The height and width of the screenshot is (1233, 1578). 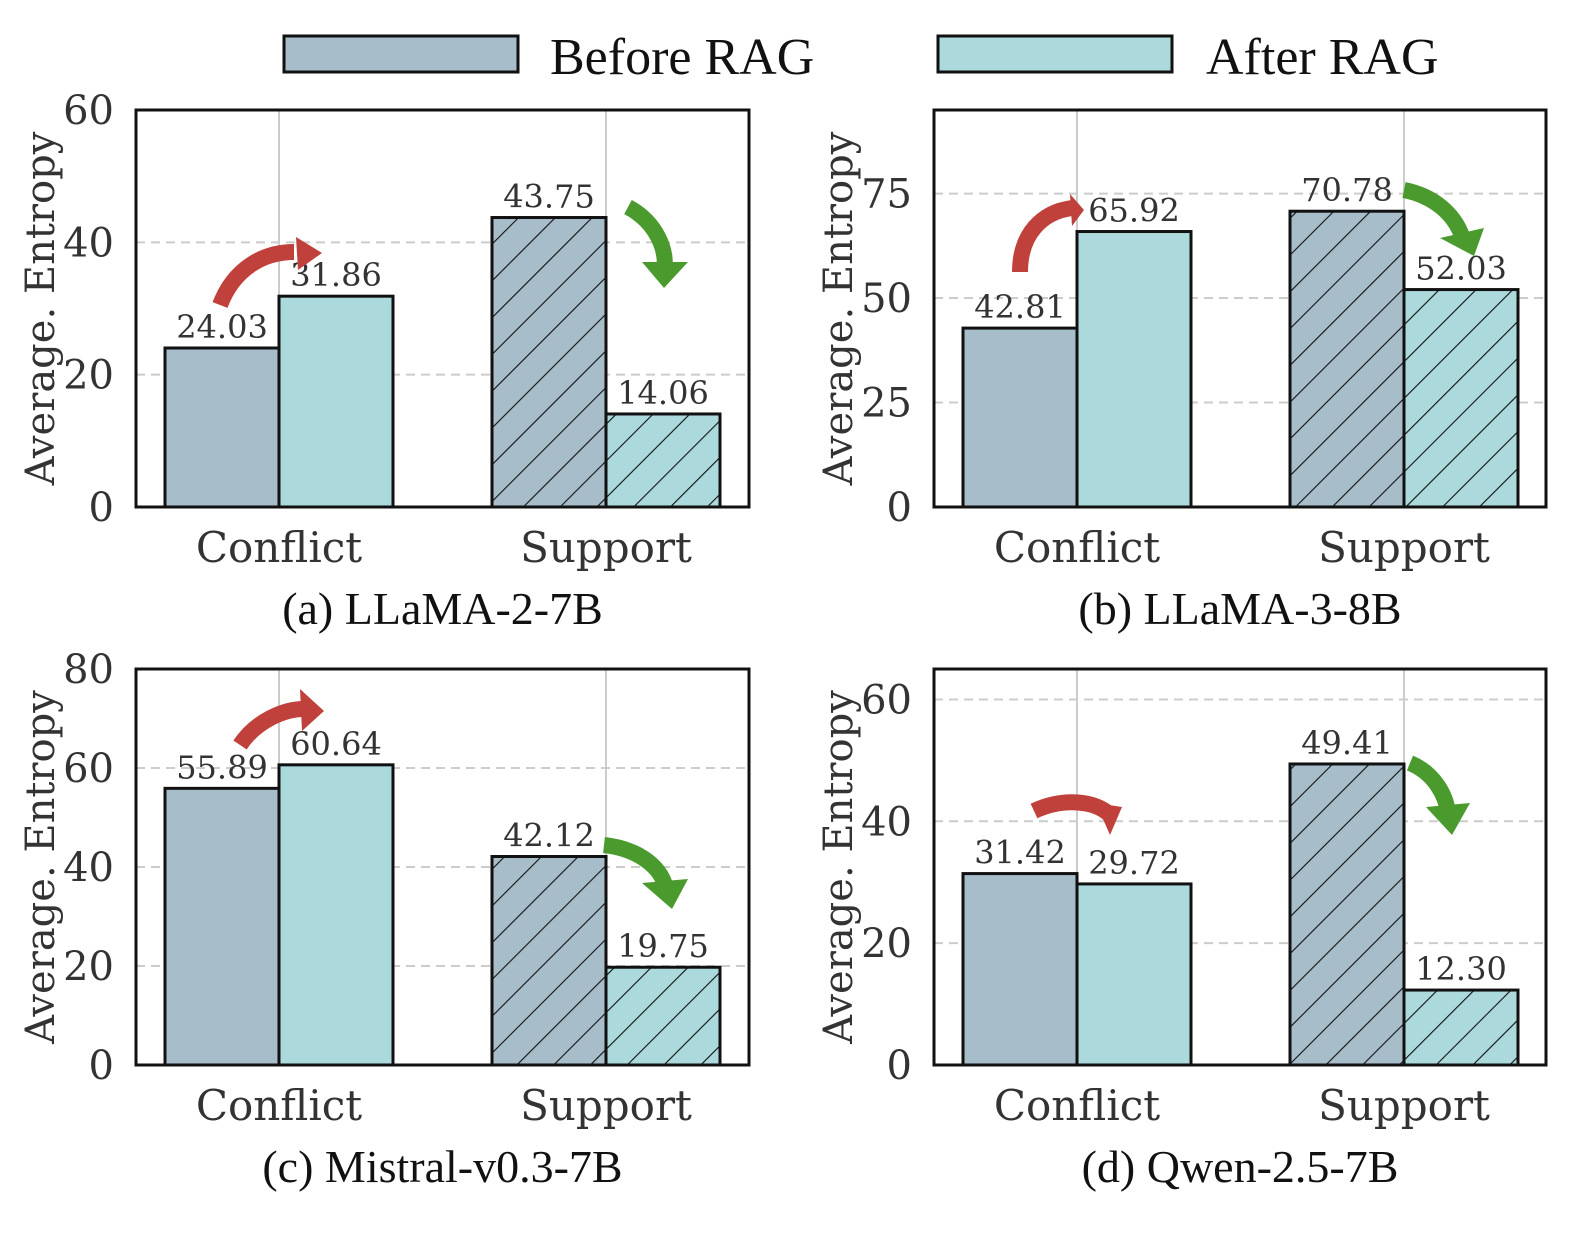 What do you see at coordinates (886, 404) in the screenshot?
I see `y-tick-label: 25` at bounding box center [886, 404].